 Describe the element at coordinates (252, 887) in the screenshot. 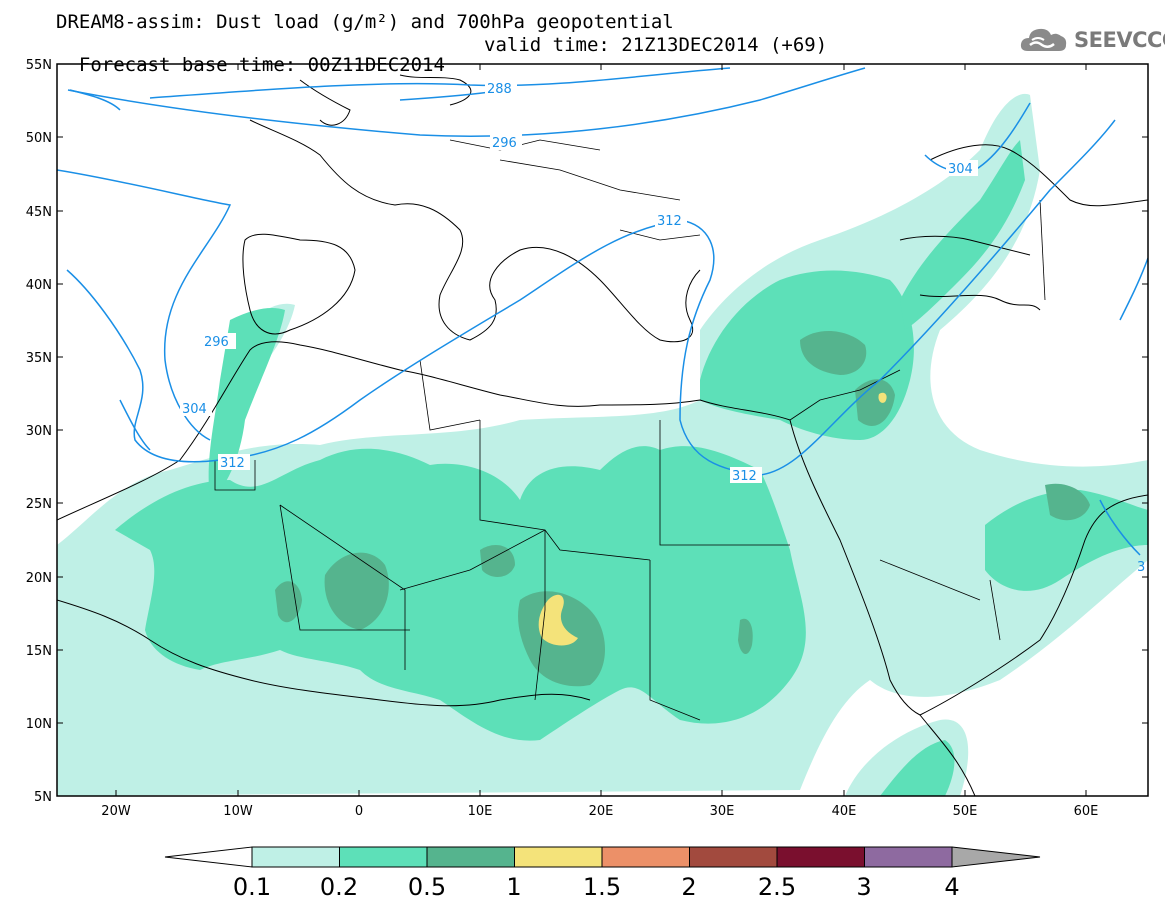

I see `colorbar-label: 0.1` at that location.